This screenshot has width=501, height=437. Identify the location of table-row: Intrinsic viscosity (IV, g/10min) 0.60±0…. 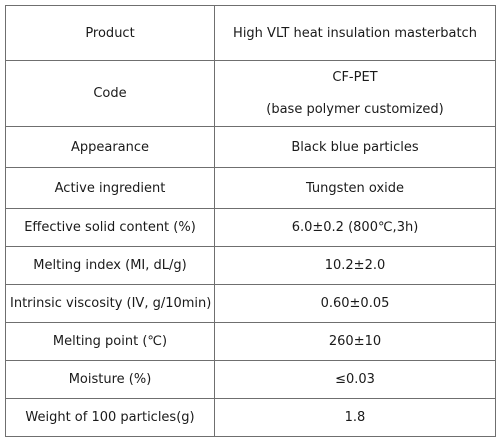
(250, 303).